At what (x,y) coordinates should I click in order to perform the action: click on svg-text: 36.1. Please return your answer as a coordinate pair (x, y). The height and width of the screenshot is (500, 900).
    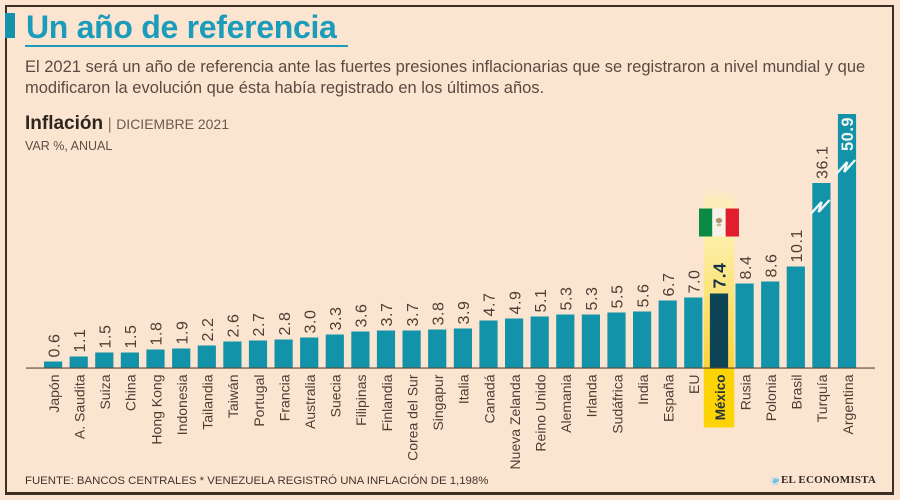
    Looking at the image, I should click on (823, 162).